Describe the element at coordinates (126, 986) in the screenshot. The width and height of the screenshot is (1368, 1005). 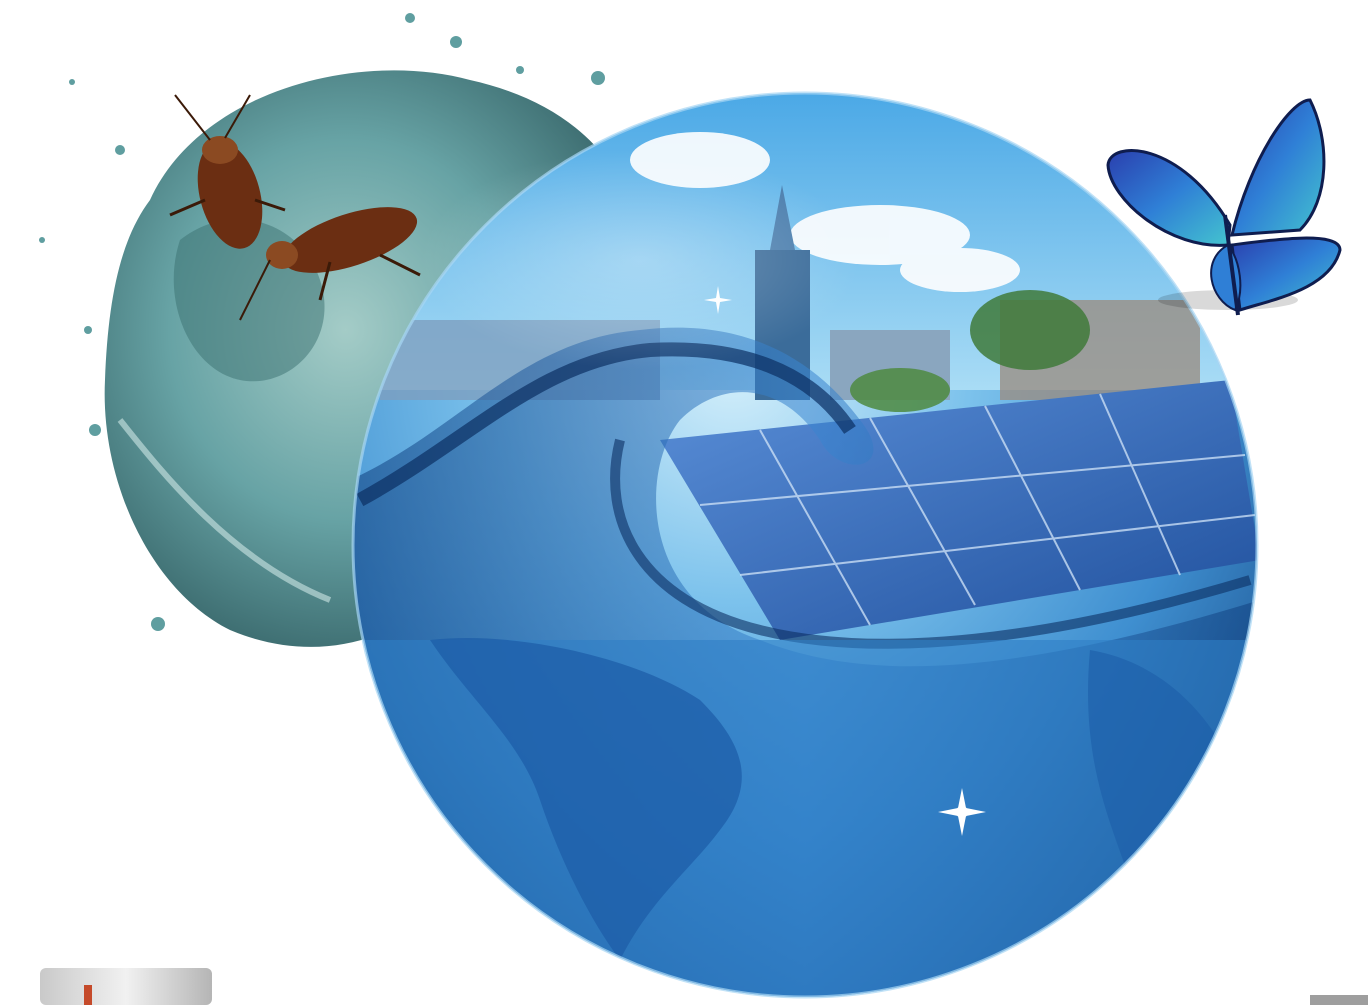
I see `appliance-icon` at that location.